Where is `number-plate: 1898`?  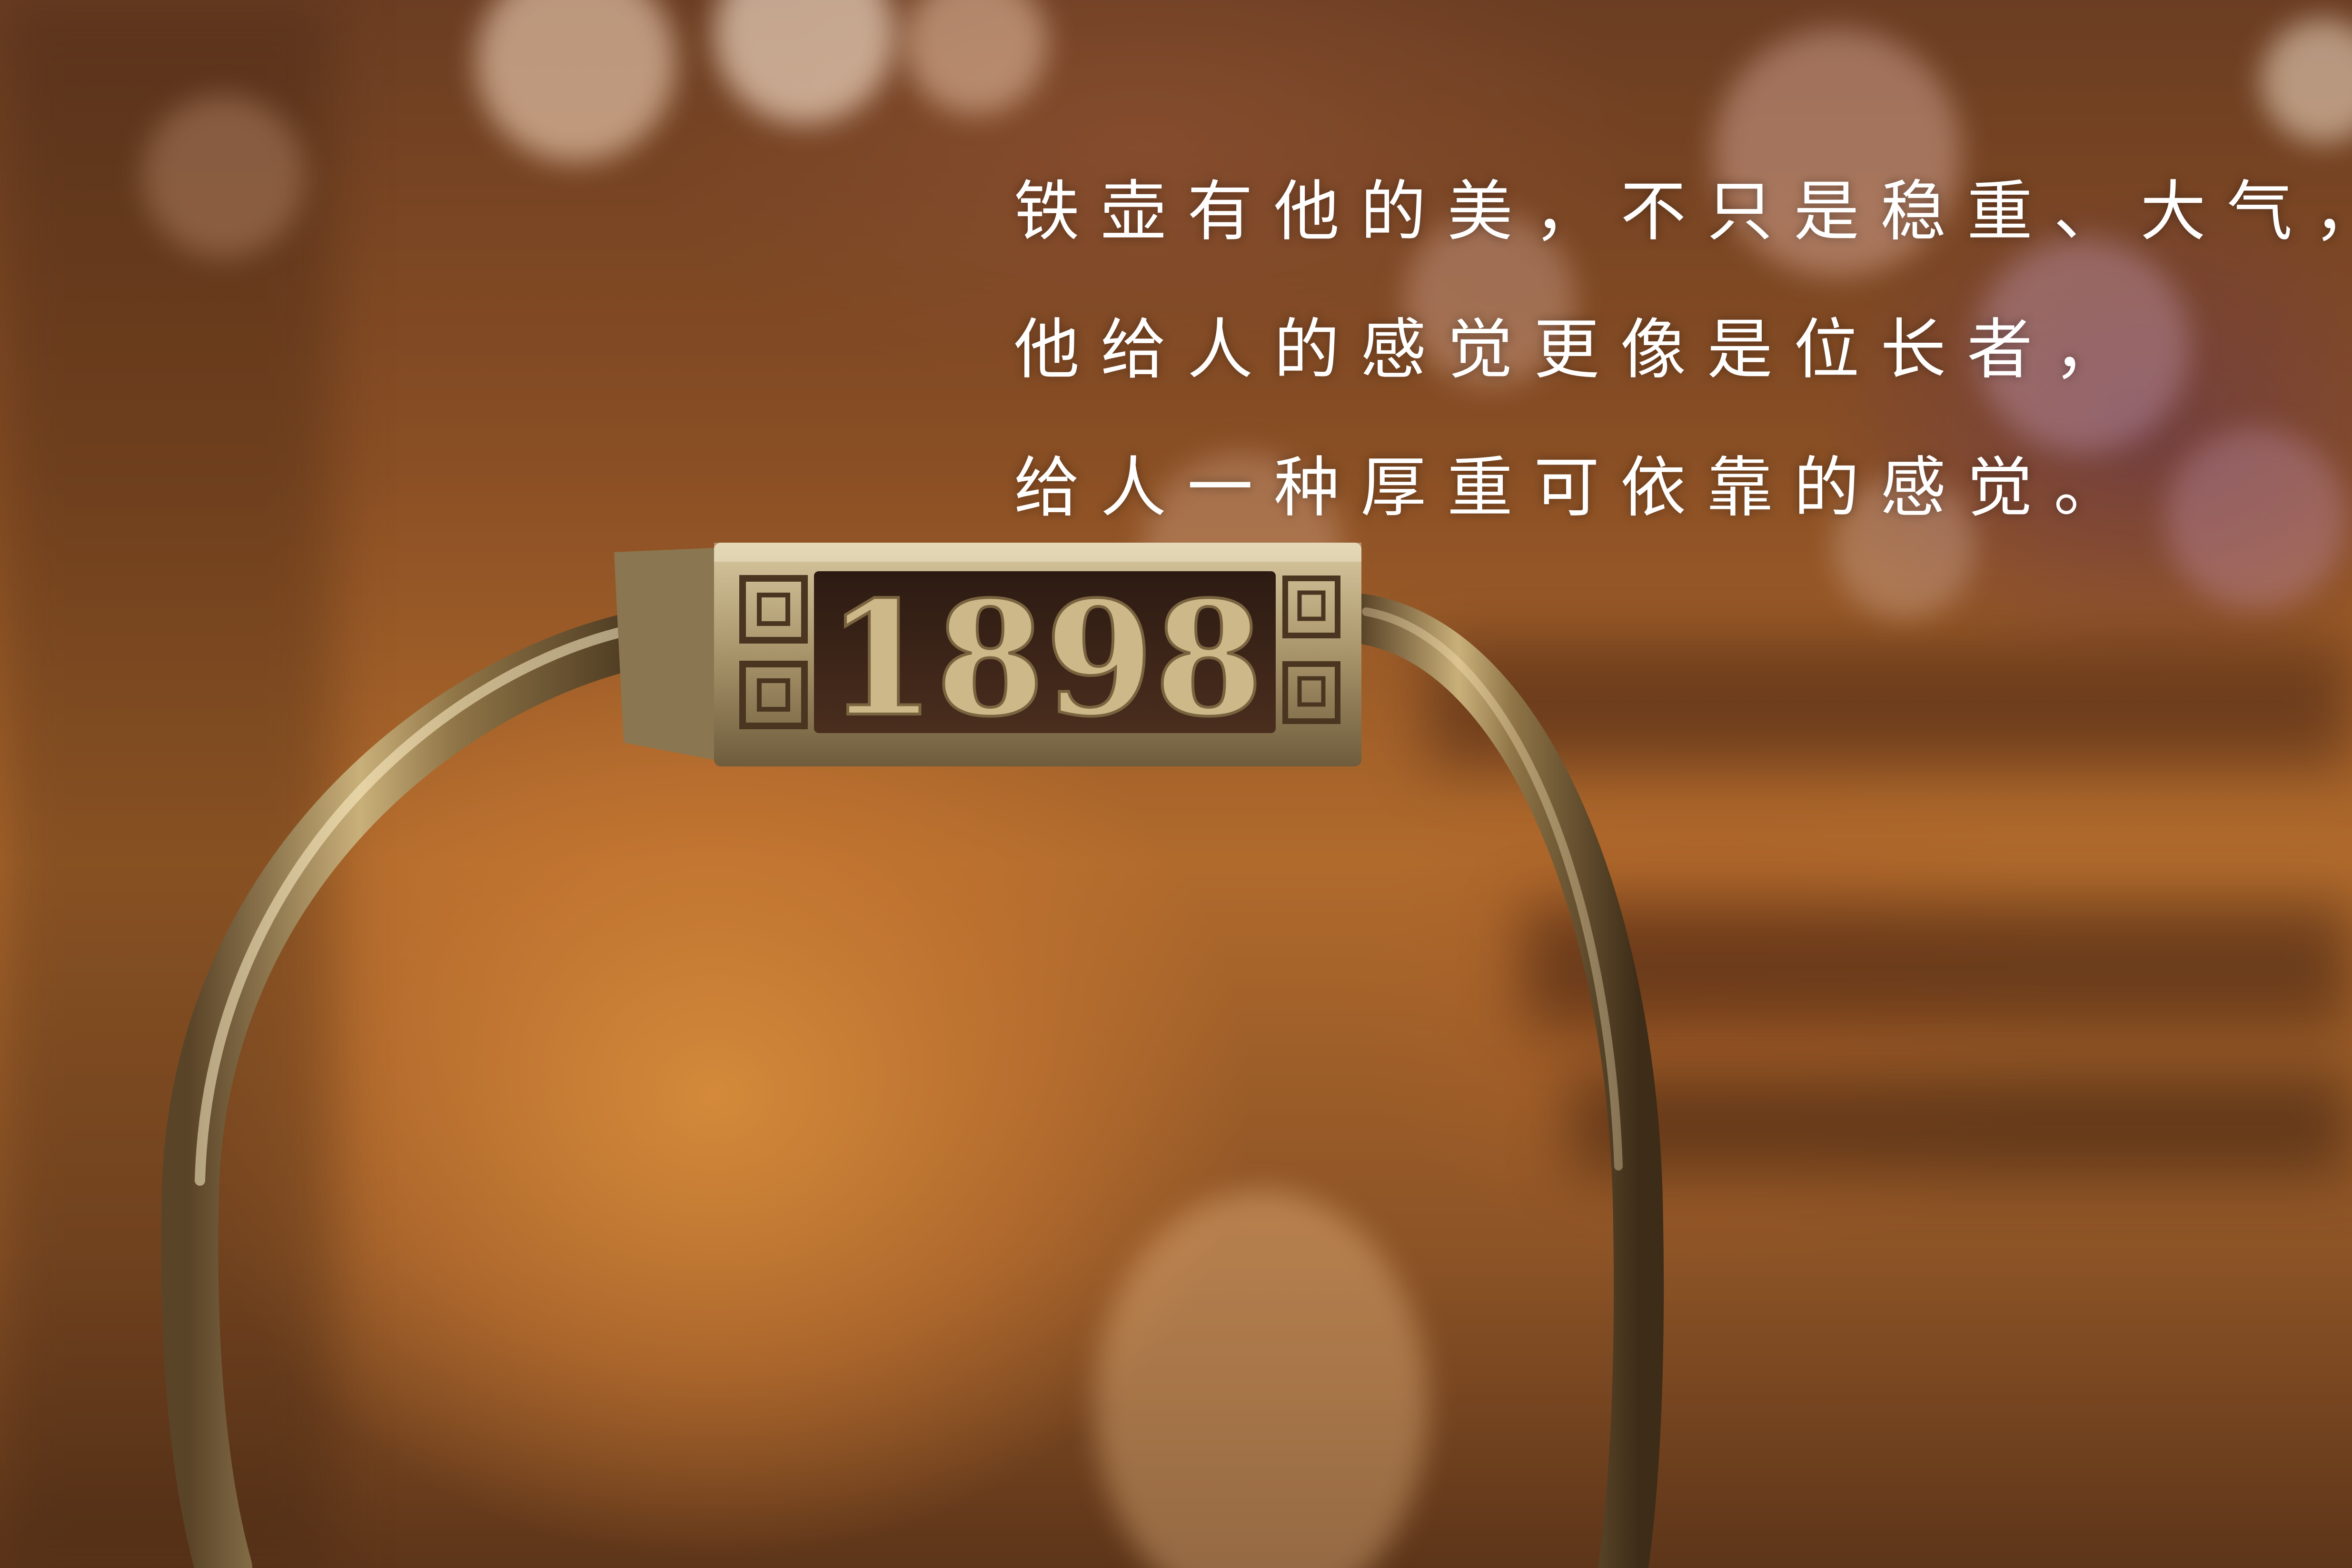 number-plate: 1898 is located at coordinates (988, 654).